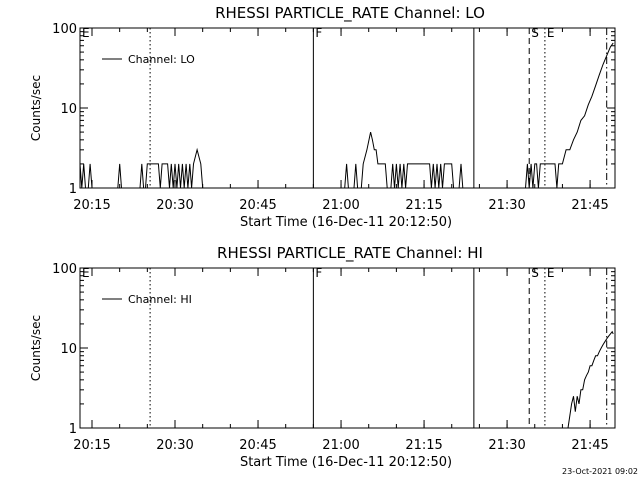  Describe the element at coordinates (340, 205) in the screenshot. I see `x-tick-label-lo: 21:00` at that location.